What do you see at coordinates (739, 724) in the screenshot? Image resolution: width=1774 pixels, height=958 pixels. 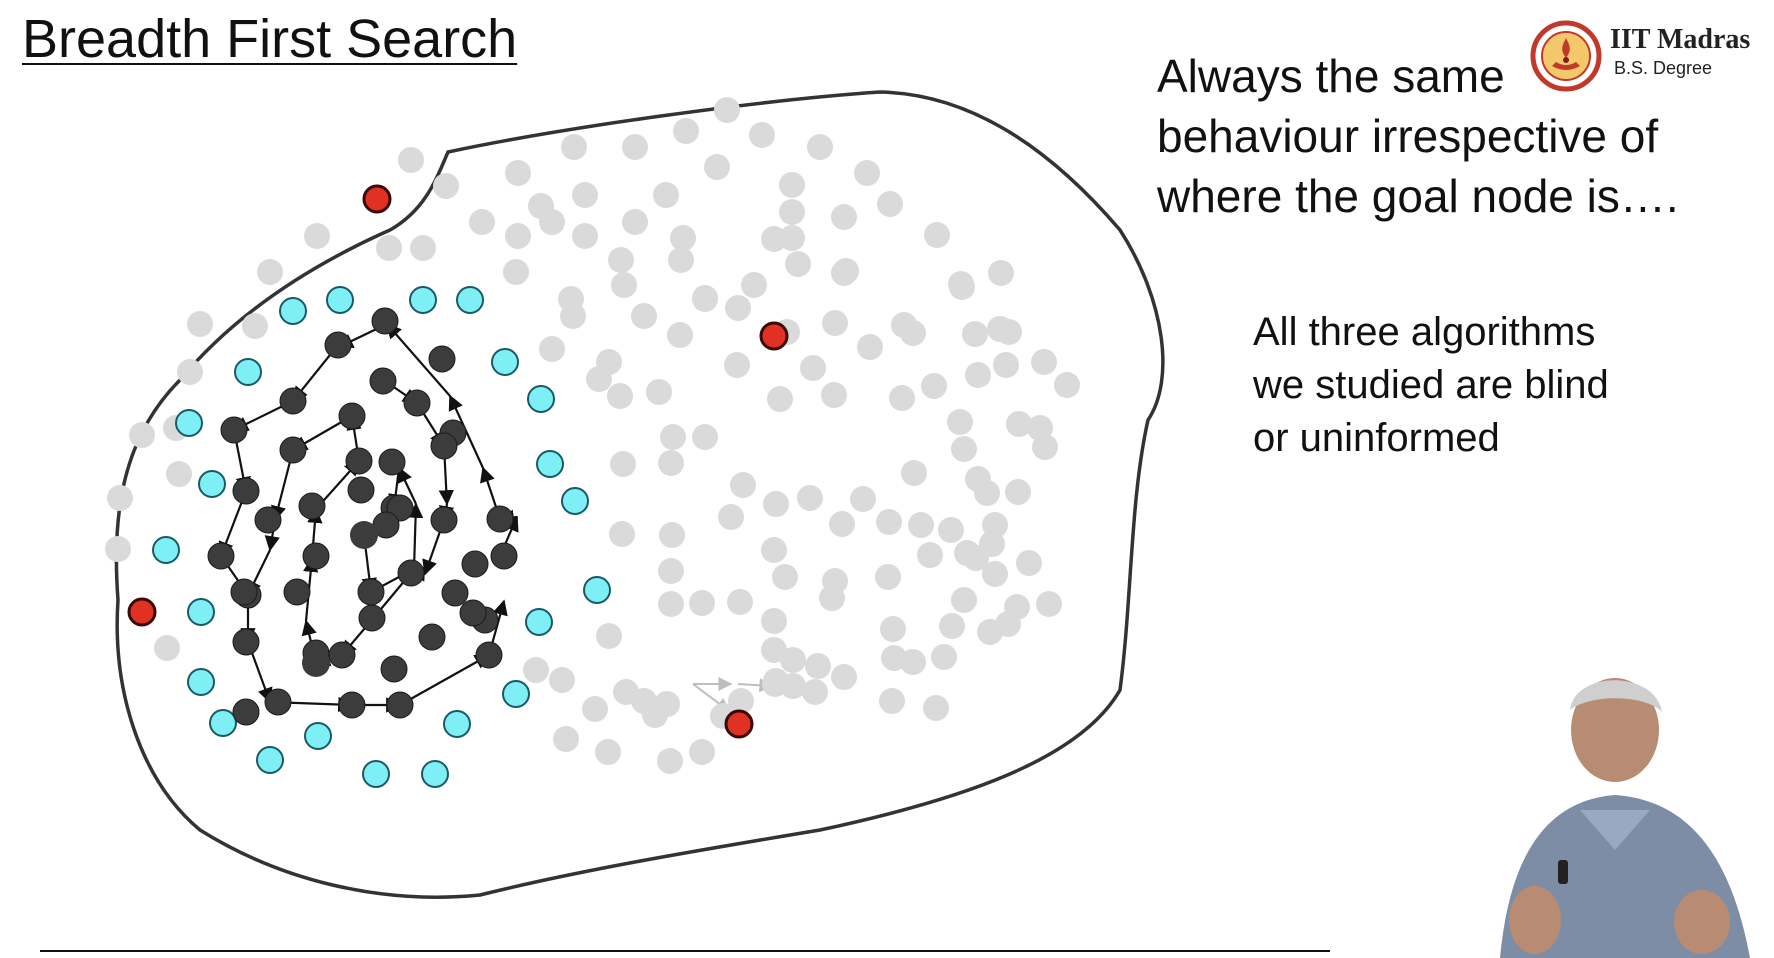 I see `goal-node` at bounding box center [739, 724].